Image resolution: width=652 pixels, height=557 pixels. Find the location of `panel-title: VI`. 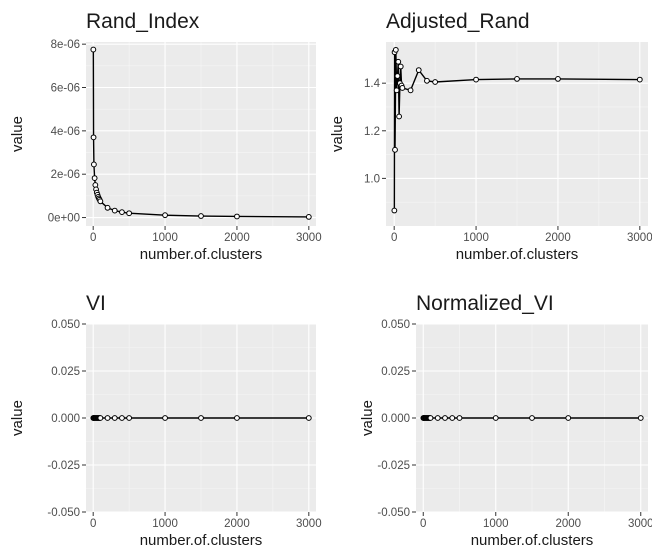

panel-title: VI is located at coordinates (96, 303).